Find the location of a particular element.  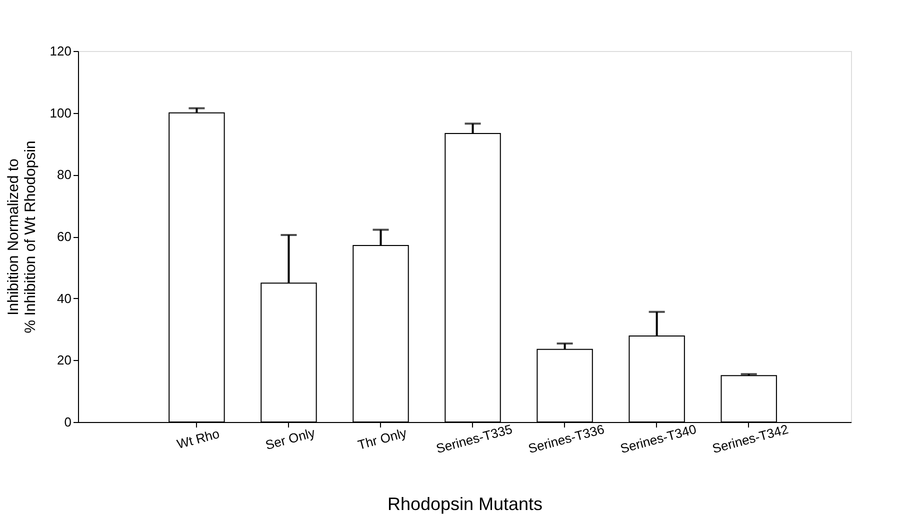

y-tick-label: 80 is located at coordinates (64, 174).